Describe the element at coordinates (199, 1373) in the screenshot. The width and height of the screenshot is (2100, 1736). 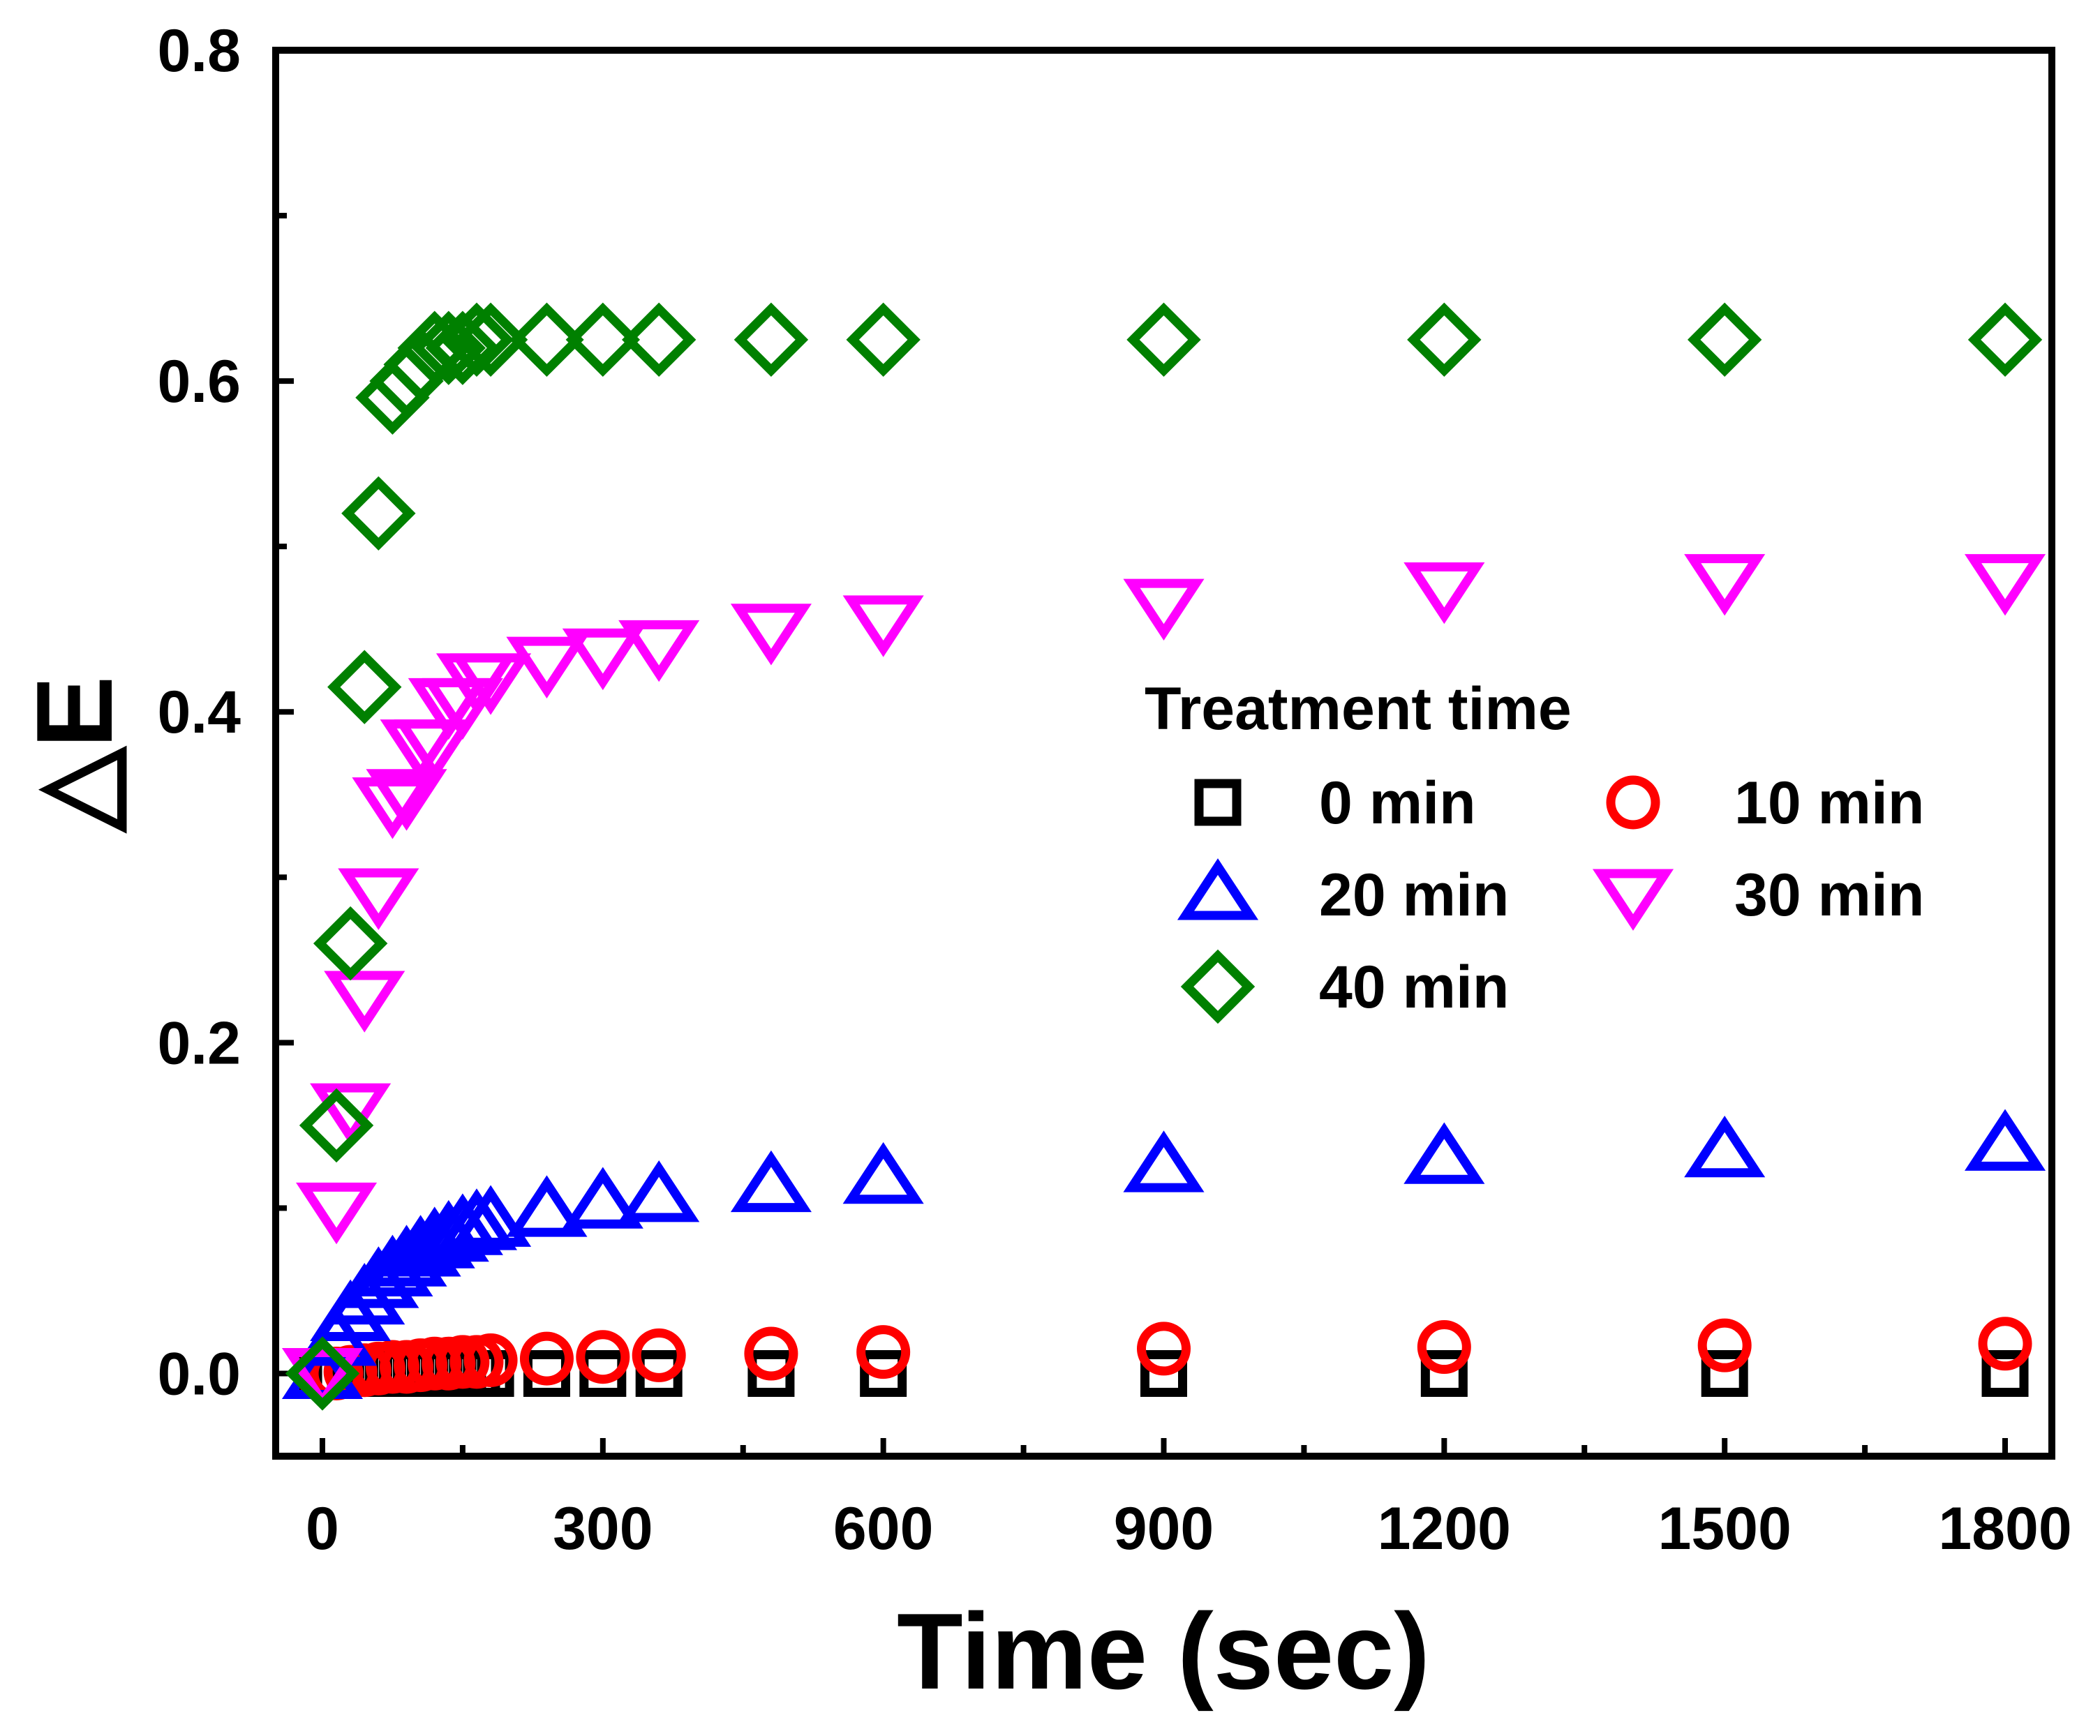
I see `y-tick-label: 0.0` at that location.